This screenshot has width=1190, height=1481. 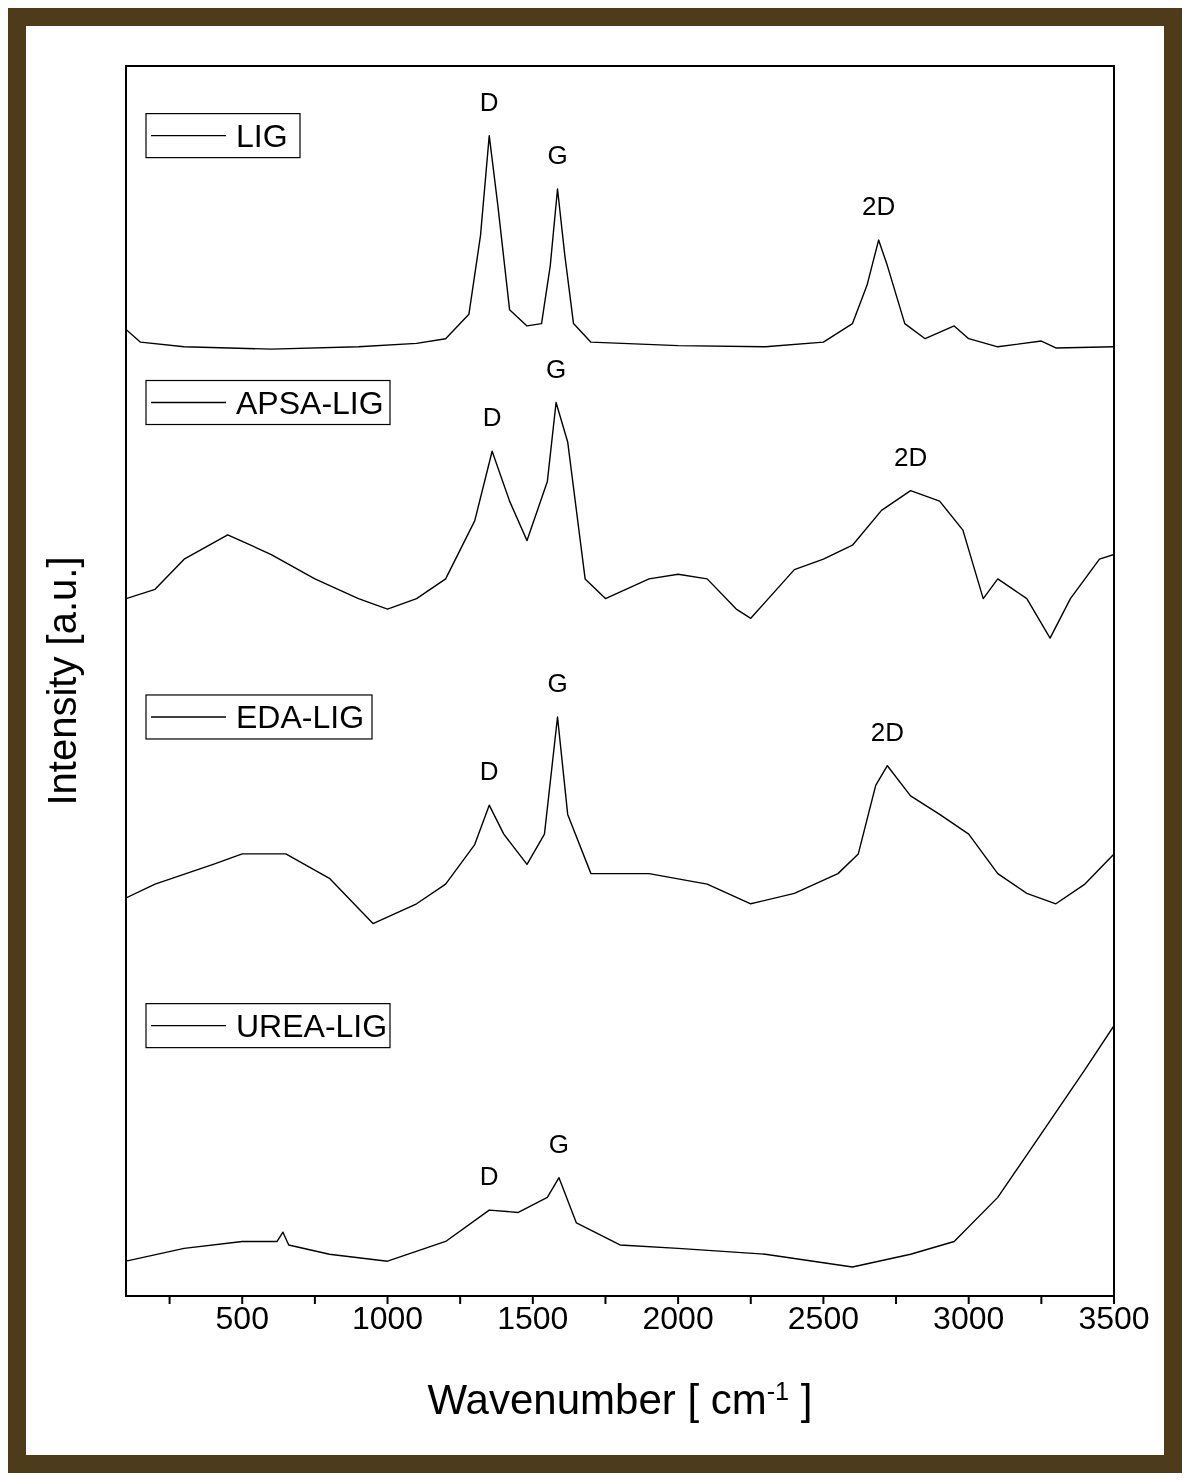 What do you see at coordinates (387, 1317) in the screenshot?
I see `x-tick-label: 1000` at bounding box center [387, 1317].